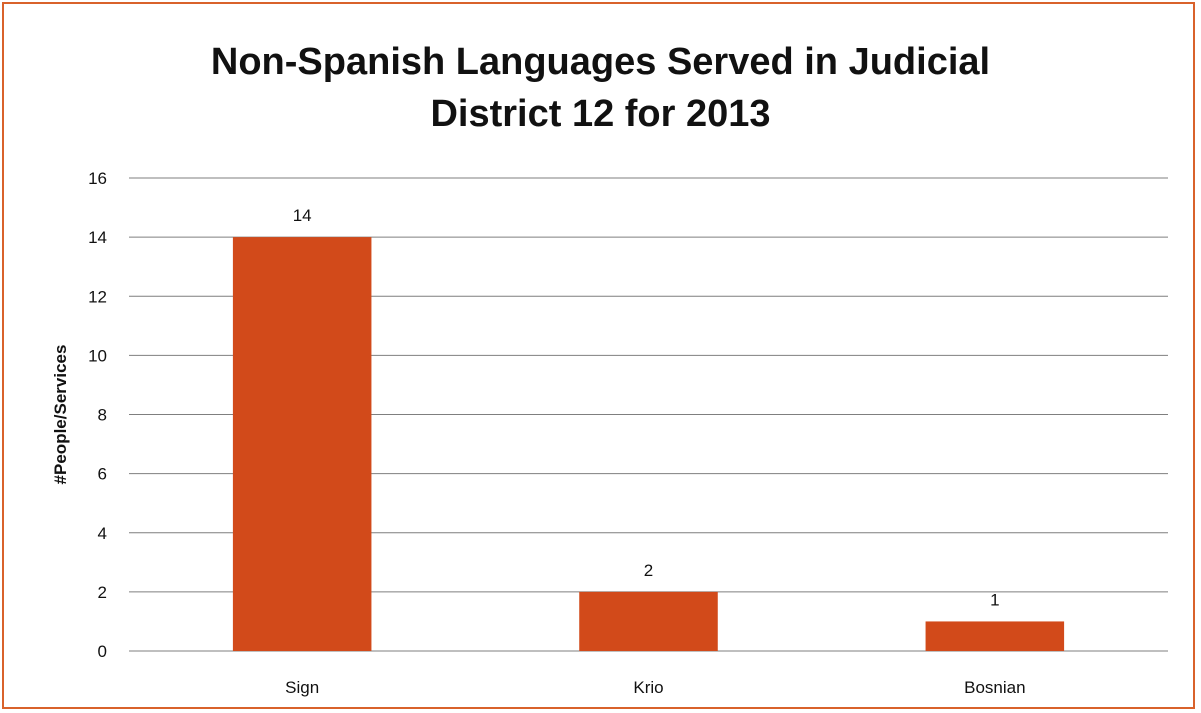  I want to click on chart-title-line-1: Non-Spanish Languages Served in Judicial, so click(600, 62).